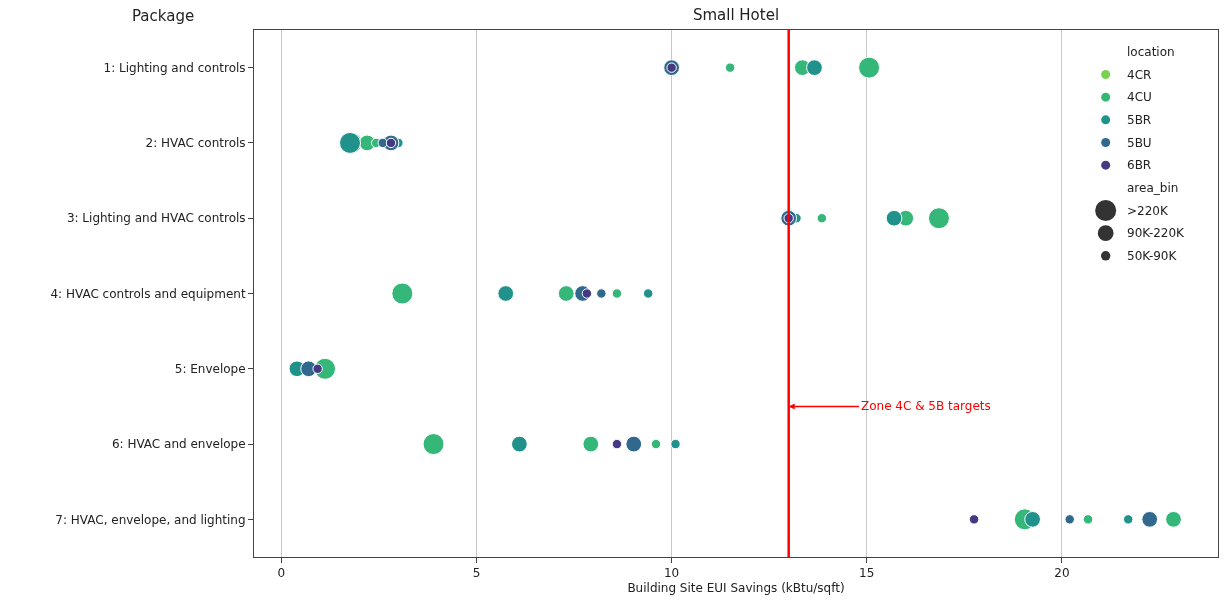  Describe the element at coordinates (1139, 120) in the screenshot. I see `legend-label: 5BR` at that location.